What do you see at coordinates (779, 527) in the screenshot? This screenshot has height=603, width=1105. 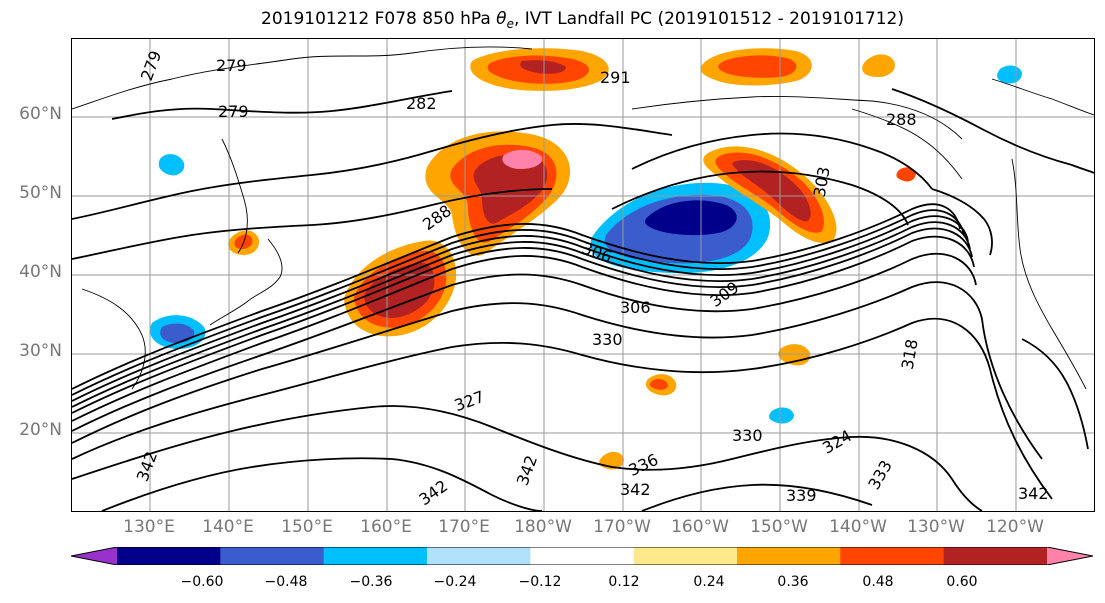 I see `lon-label-150w: 150°W` at bounding box center [779, 527].